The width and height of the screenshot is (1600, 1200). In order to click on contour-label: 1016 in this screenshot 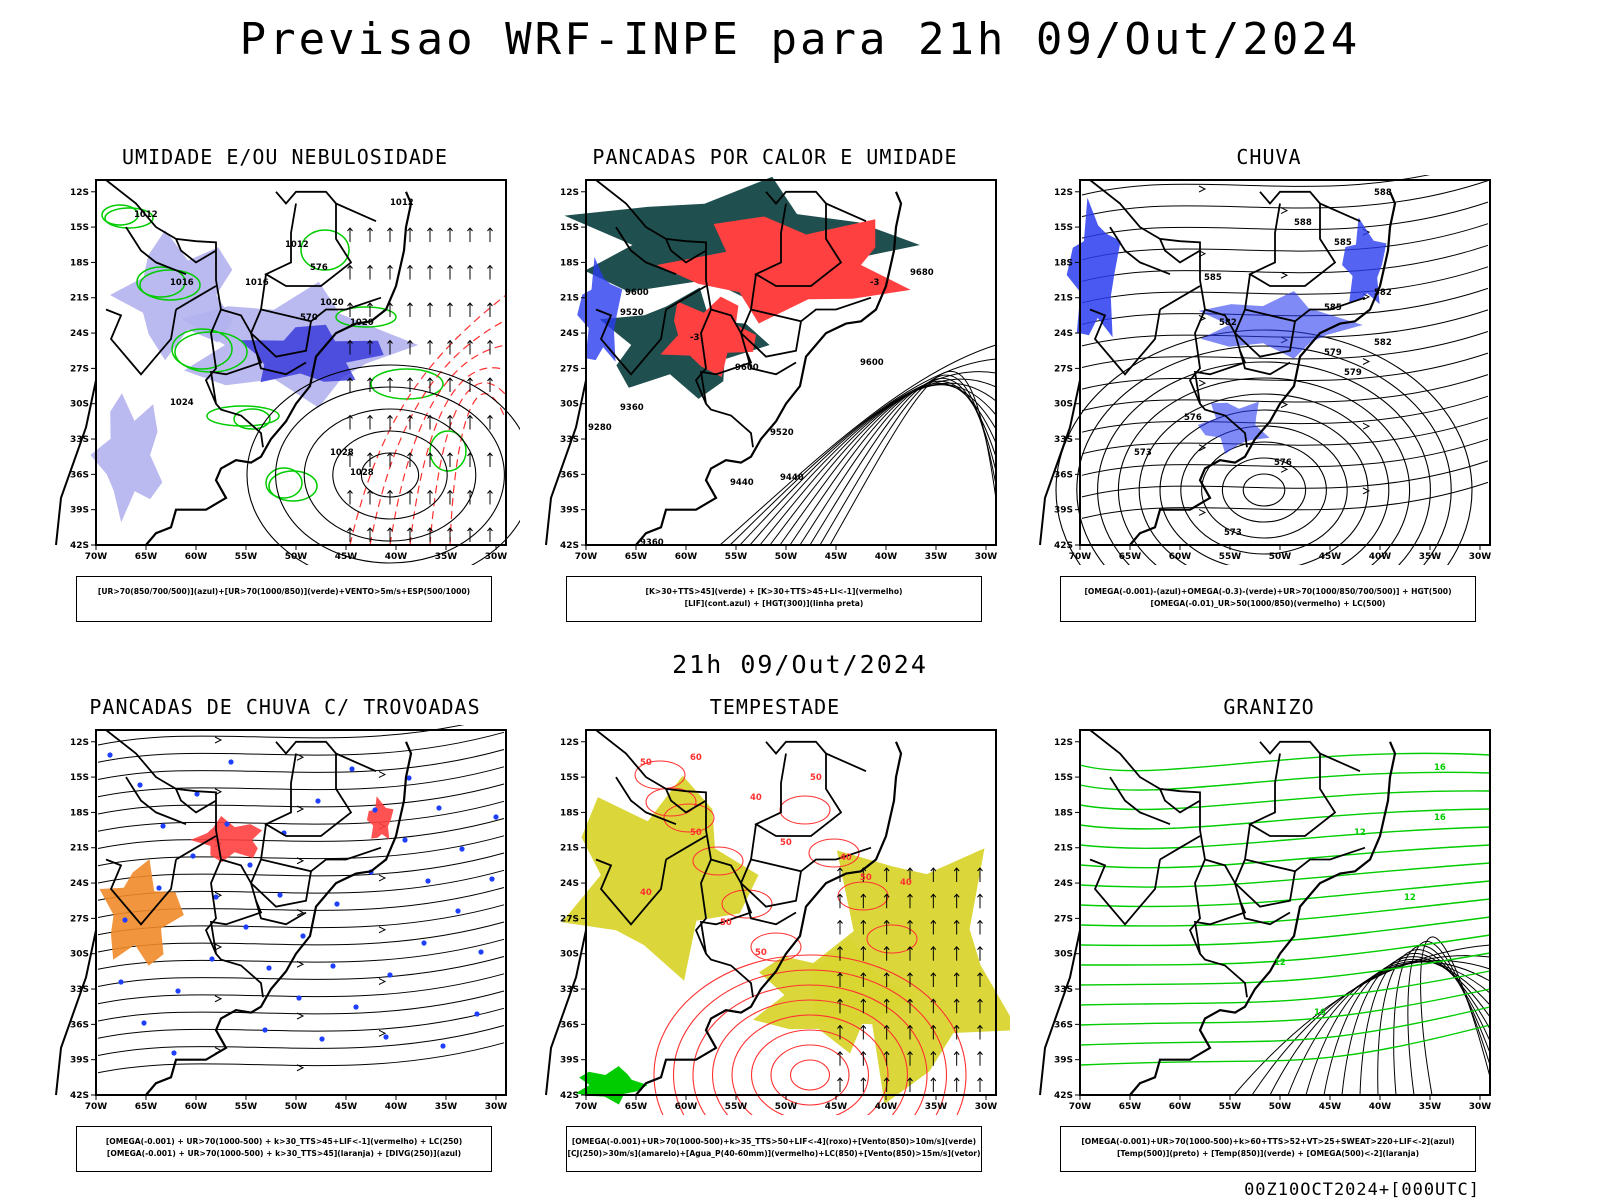, I will do `click(182, 283)`.